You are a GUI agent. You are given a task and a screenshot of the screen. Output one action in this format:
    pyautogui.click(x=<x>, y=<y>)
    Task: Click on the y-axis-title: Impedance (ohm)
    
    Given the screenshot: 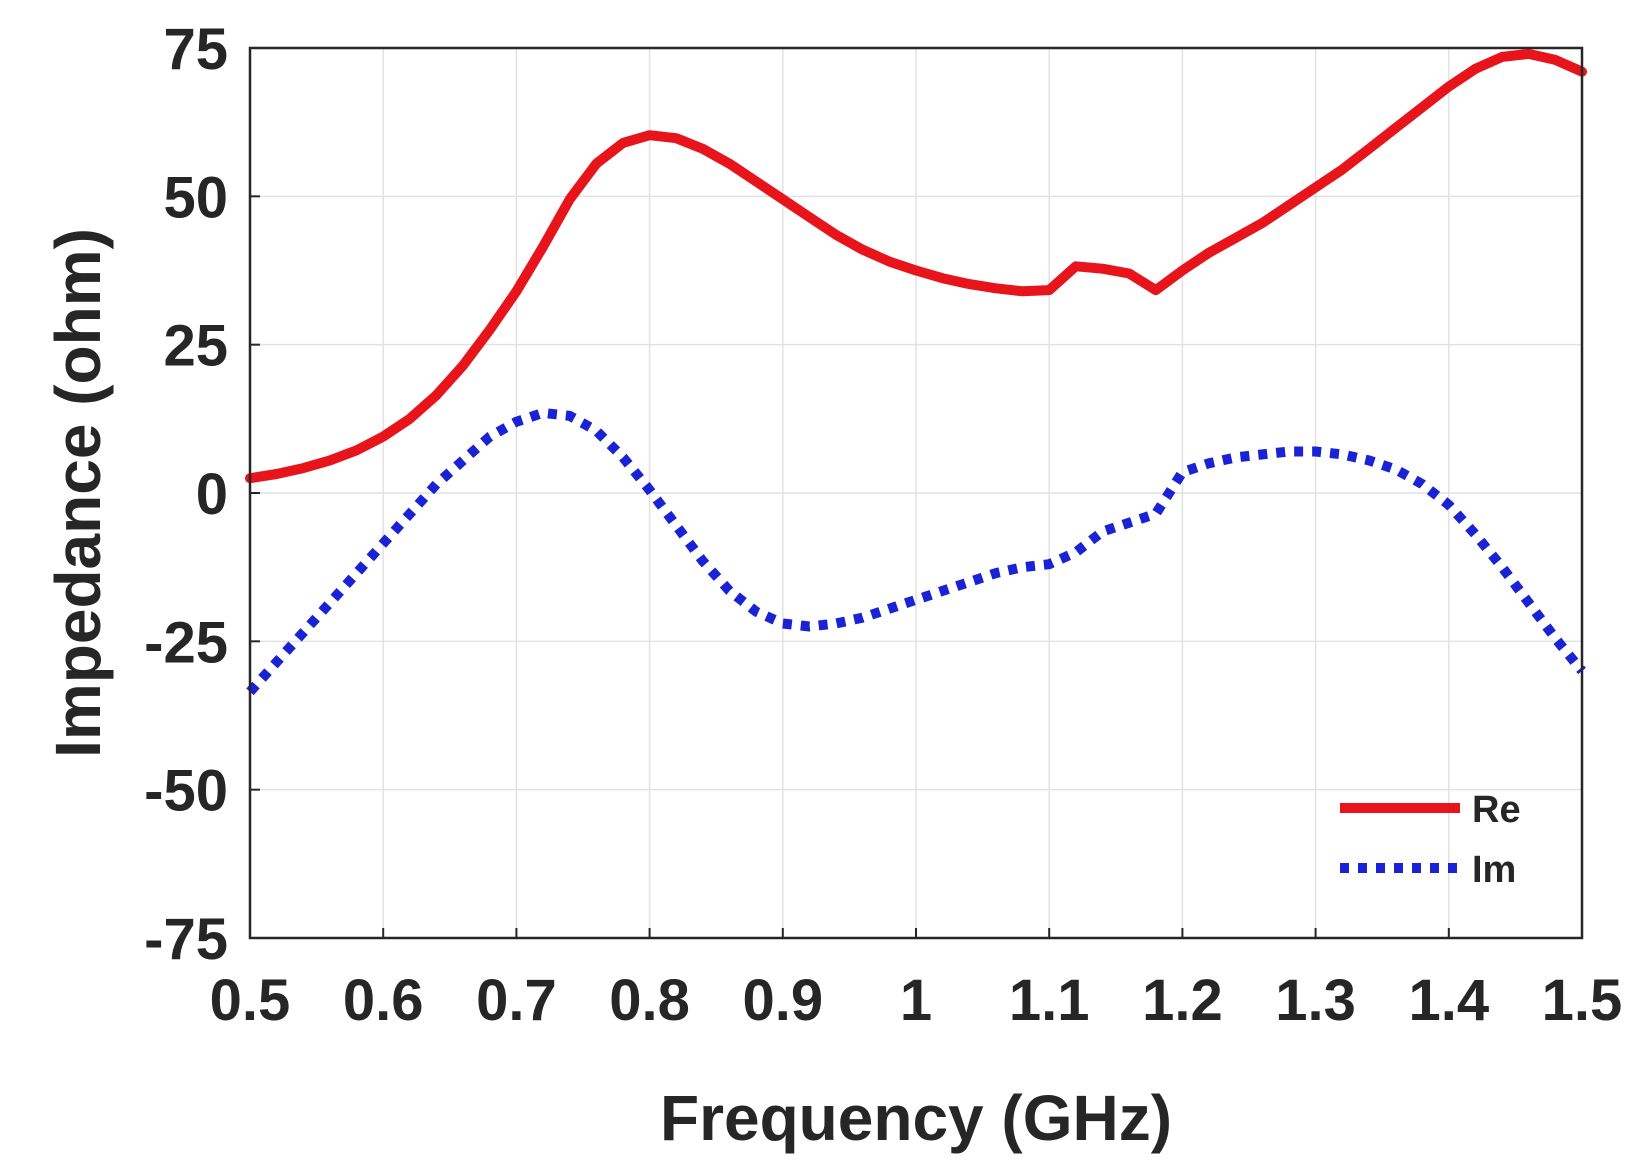 What is the action you would take?
    pyautogui.click(x=78, y=493)
    